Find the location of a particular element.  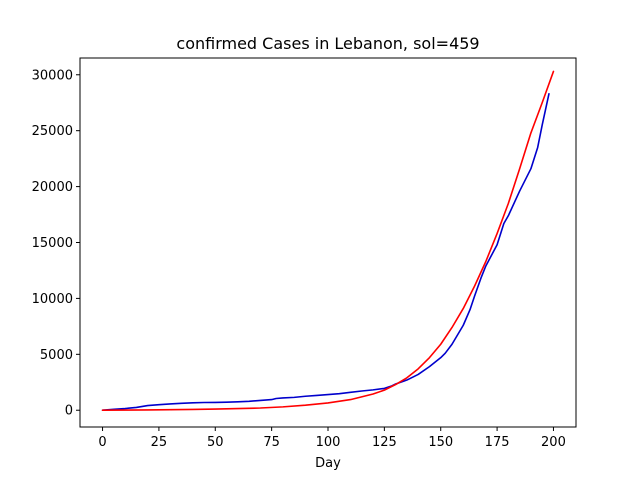

x-tick: 100 is located at coordinates (328, 438).